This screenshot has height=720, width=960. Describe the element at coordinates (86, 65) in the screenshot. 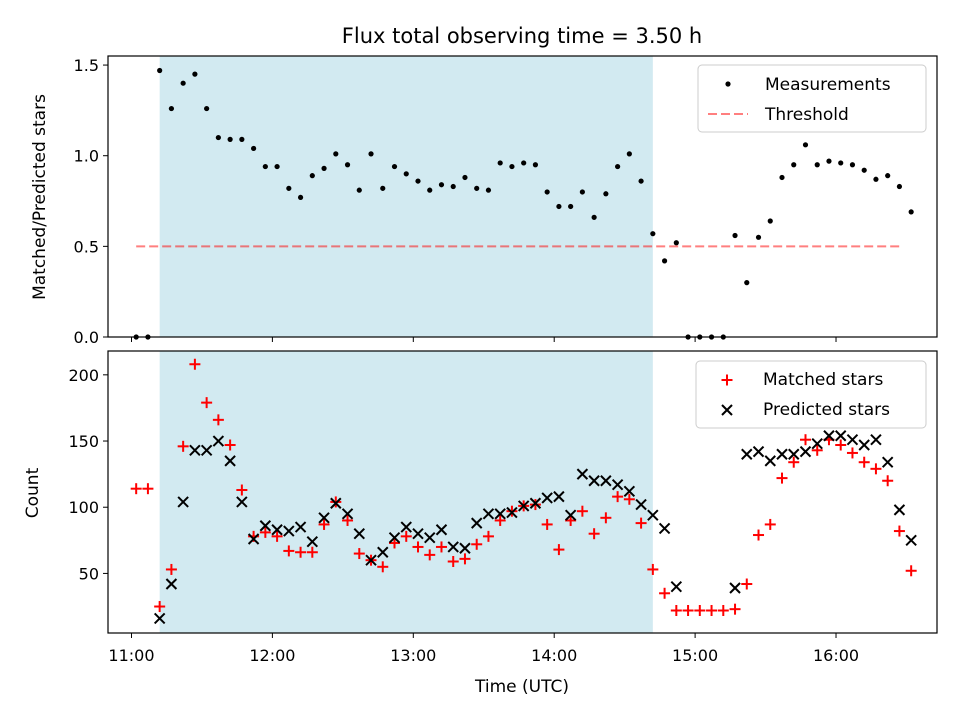

I see `top-y-tick-label: 1.5` at that location.